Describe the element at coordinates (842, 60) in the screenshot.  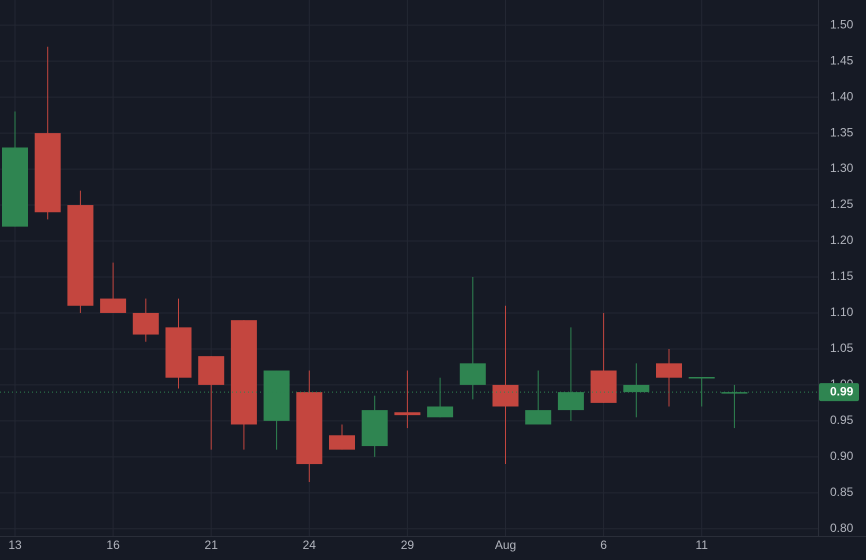
I see `y-tick-label: 1.45` at that location.